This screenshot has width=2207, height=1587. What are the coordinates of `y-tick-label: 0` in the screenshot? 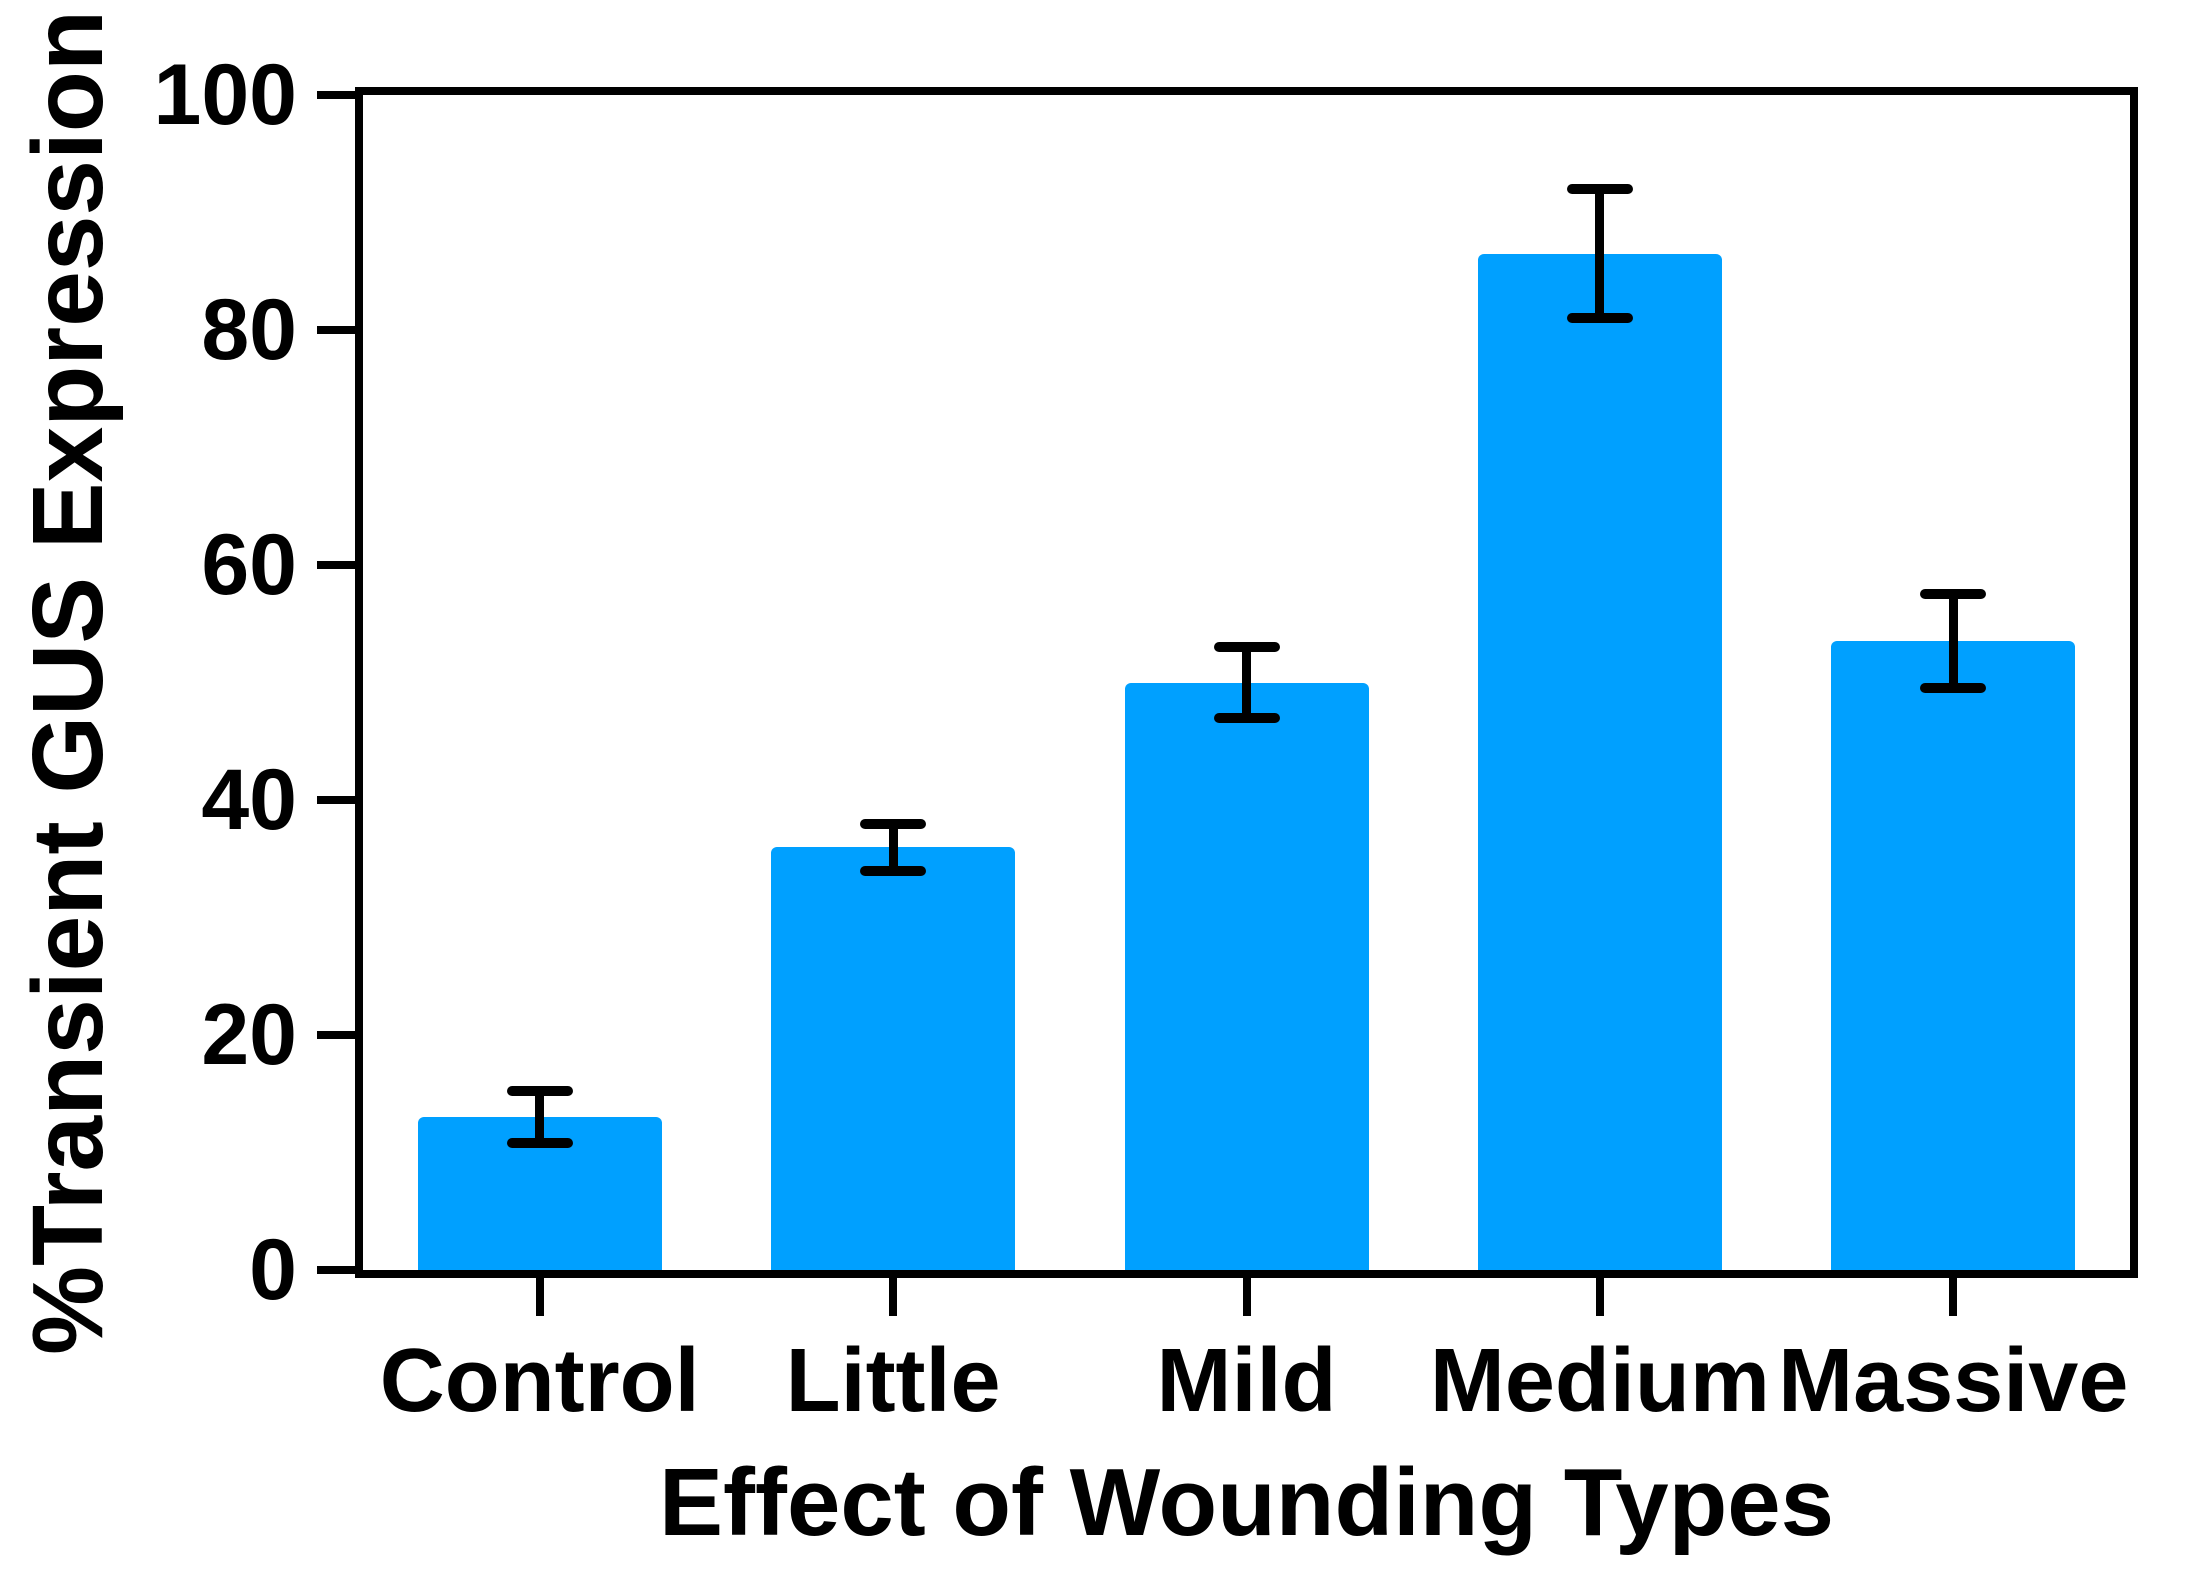 It's located at (273, 1270).